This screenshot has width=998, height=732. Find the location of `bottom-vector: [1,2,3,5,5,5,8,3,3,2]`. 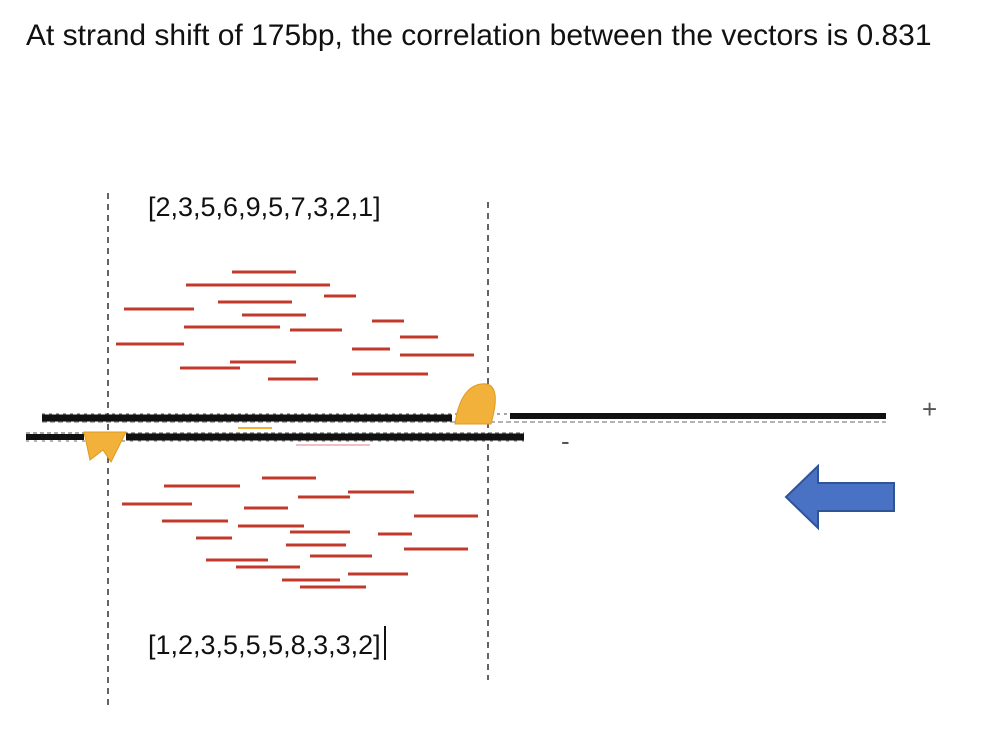

bottom-vector: [1,2,3,5,5,5,8,3,3,2] is located at coordinates (264, 645).